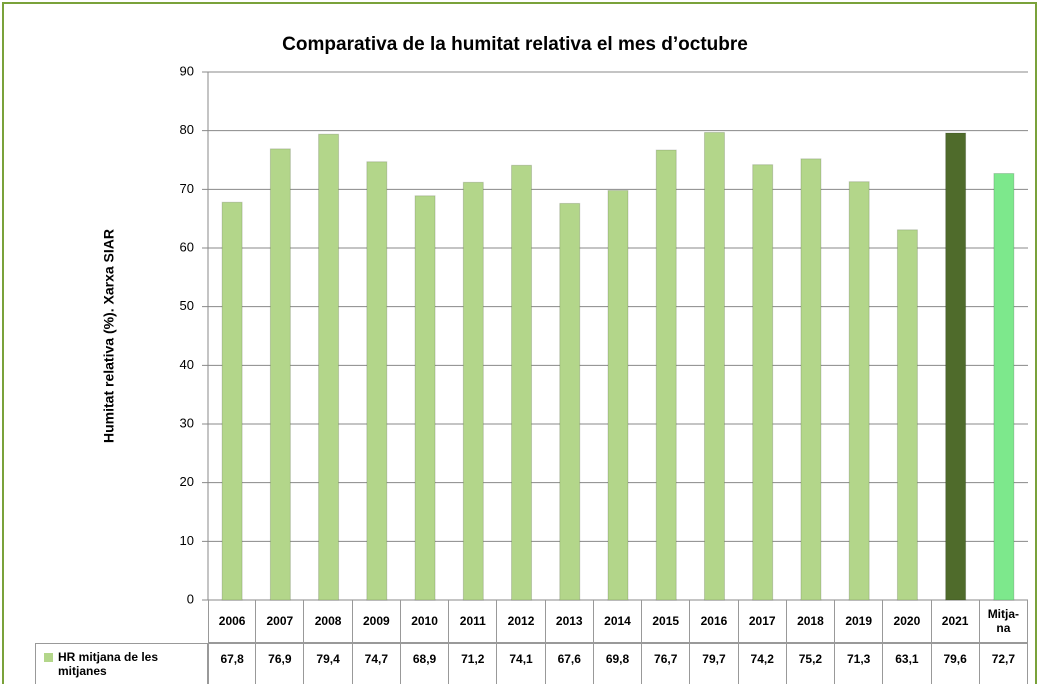 This screenshot has width=1039, height=684. What do you see at coordinates (187, 364) in the screenshot?
I see `y-tick-label: 40` at bounding box center [187, 364].